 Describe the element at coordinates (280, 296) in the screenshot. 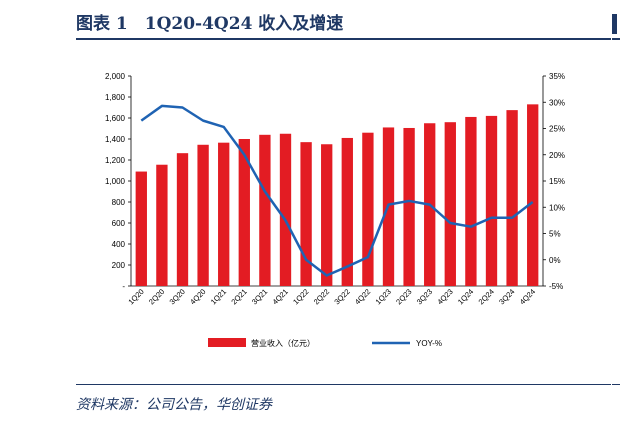

I see `x-axis-category-label: 4Q21` at that location.